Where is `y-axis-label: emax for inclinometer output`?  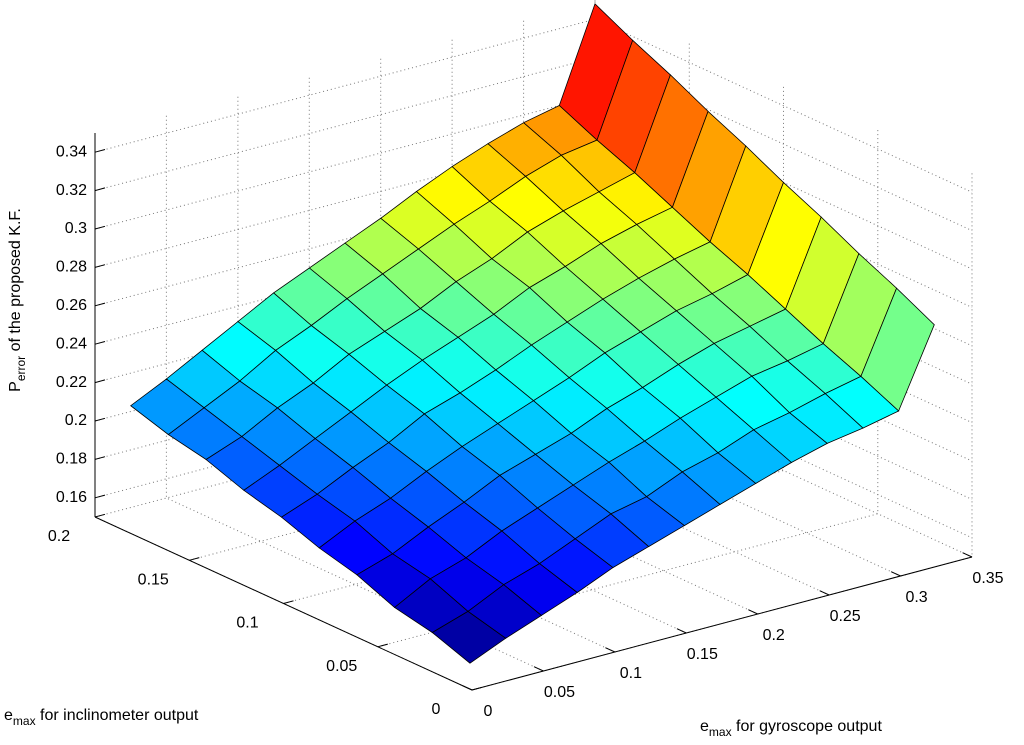 y-axis-label: emax for inclinometer output is located at coordinates (101, 717).